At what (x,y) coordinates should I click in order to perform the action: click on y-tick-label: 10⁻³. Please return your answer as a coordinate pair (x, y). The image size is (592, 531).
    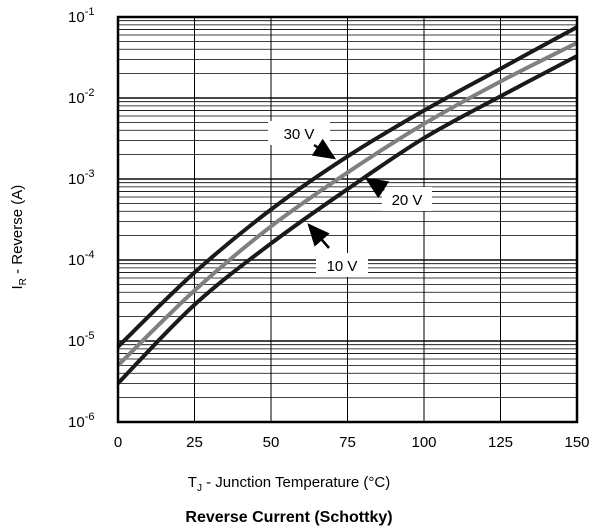
    Looking at the image, I should click on (81, 178).